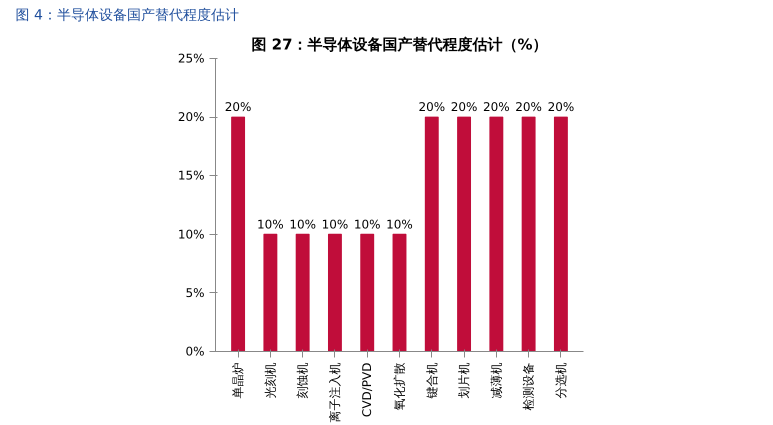  Describe the element at coordinates (127, 16) in the screenshot. I see `chart-title: 图 4：半导体设备国产替代程度估计` at that location.